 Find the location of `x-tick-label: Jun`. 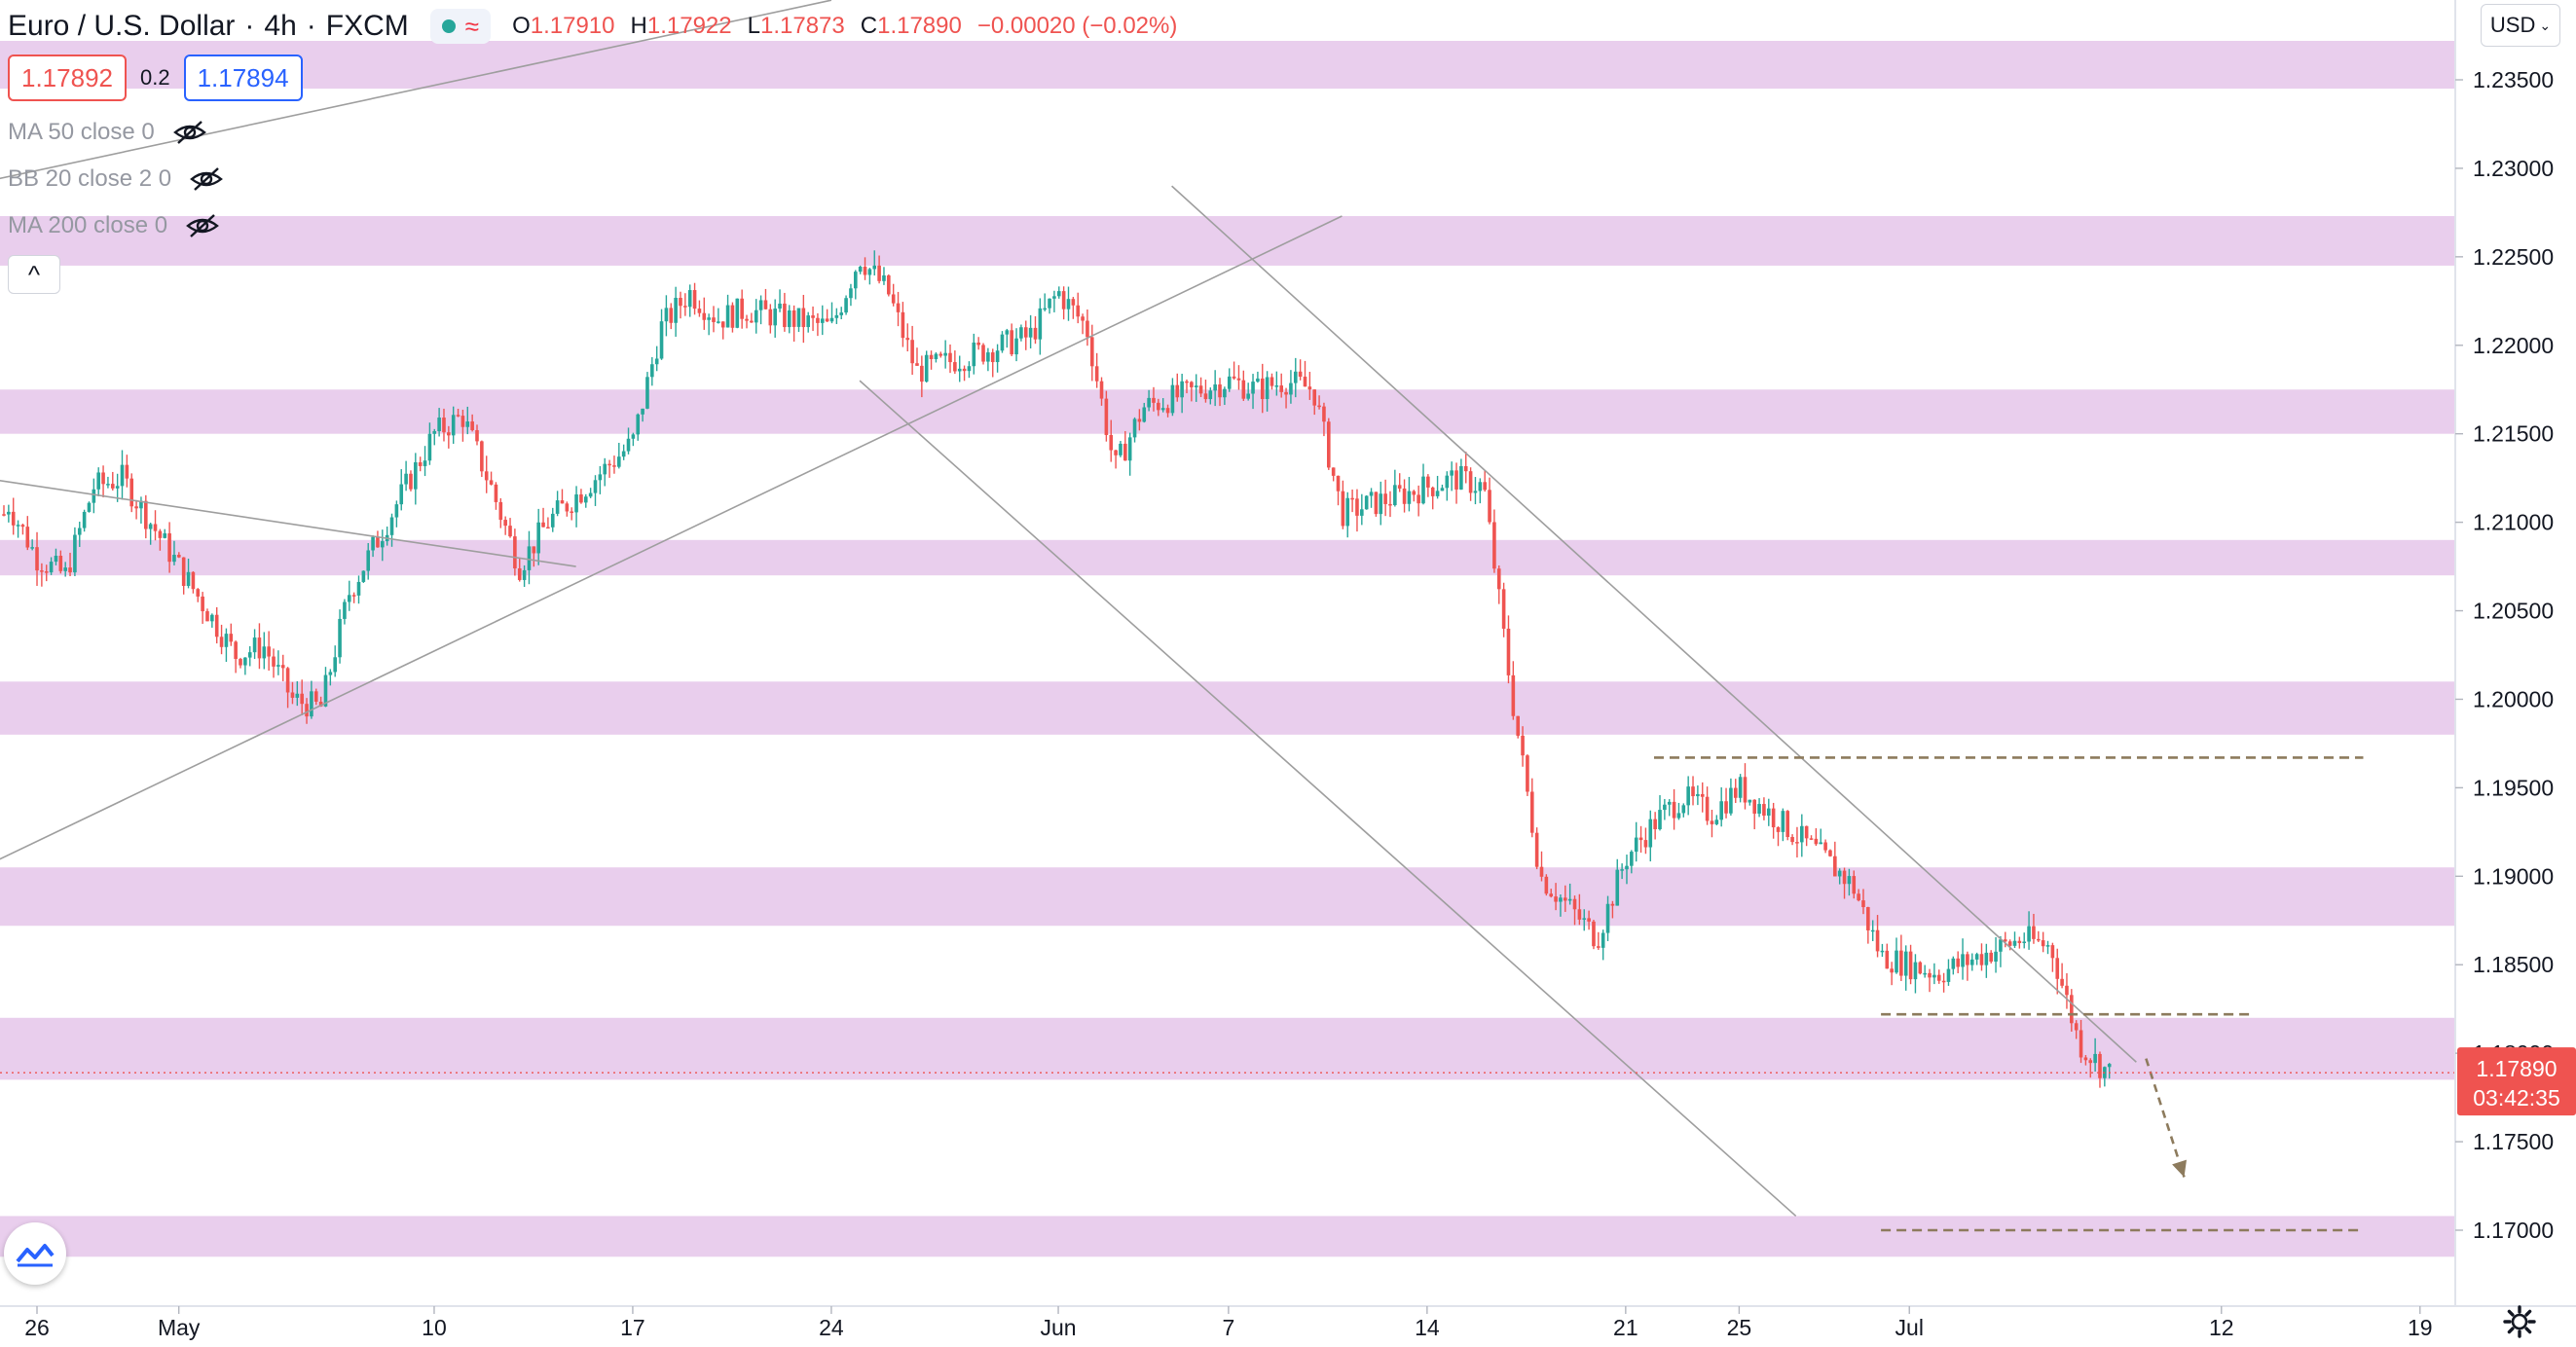

x-tick-label: Jun is located at coordinates (1058, 1328).